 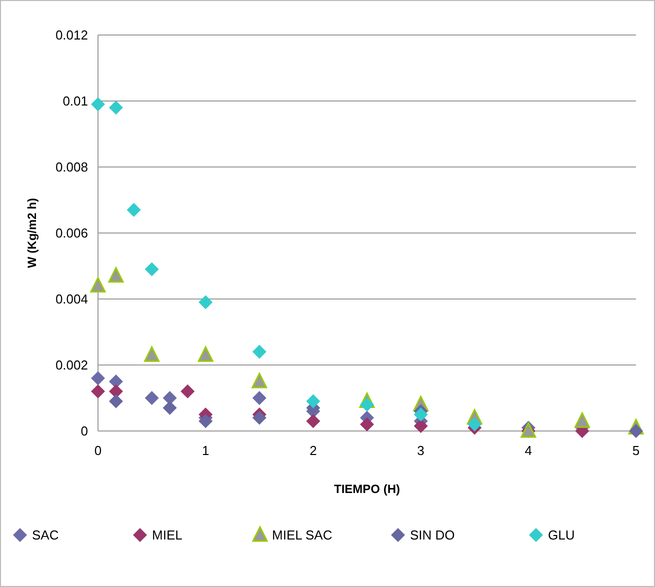 What do you see at coordinates (32, 233) in the screenshot?
I see `y-axis-title: W (Kg/m2 h)` at bounding box center [32, 233].